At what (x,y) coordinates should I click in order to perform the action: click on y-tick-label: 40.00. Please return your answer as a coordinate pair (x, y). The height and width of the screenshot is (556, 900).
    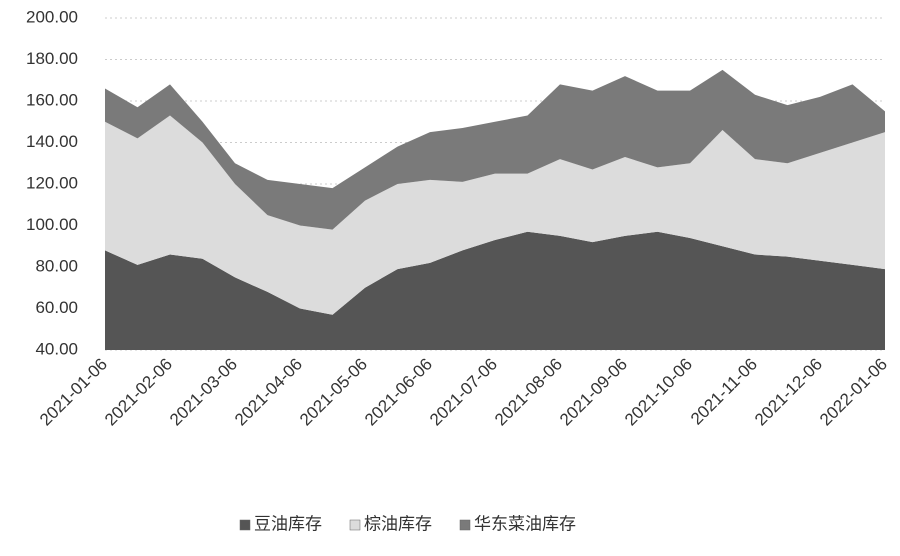
    Looking at the image, I should click on (56, 348).